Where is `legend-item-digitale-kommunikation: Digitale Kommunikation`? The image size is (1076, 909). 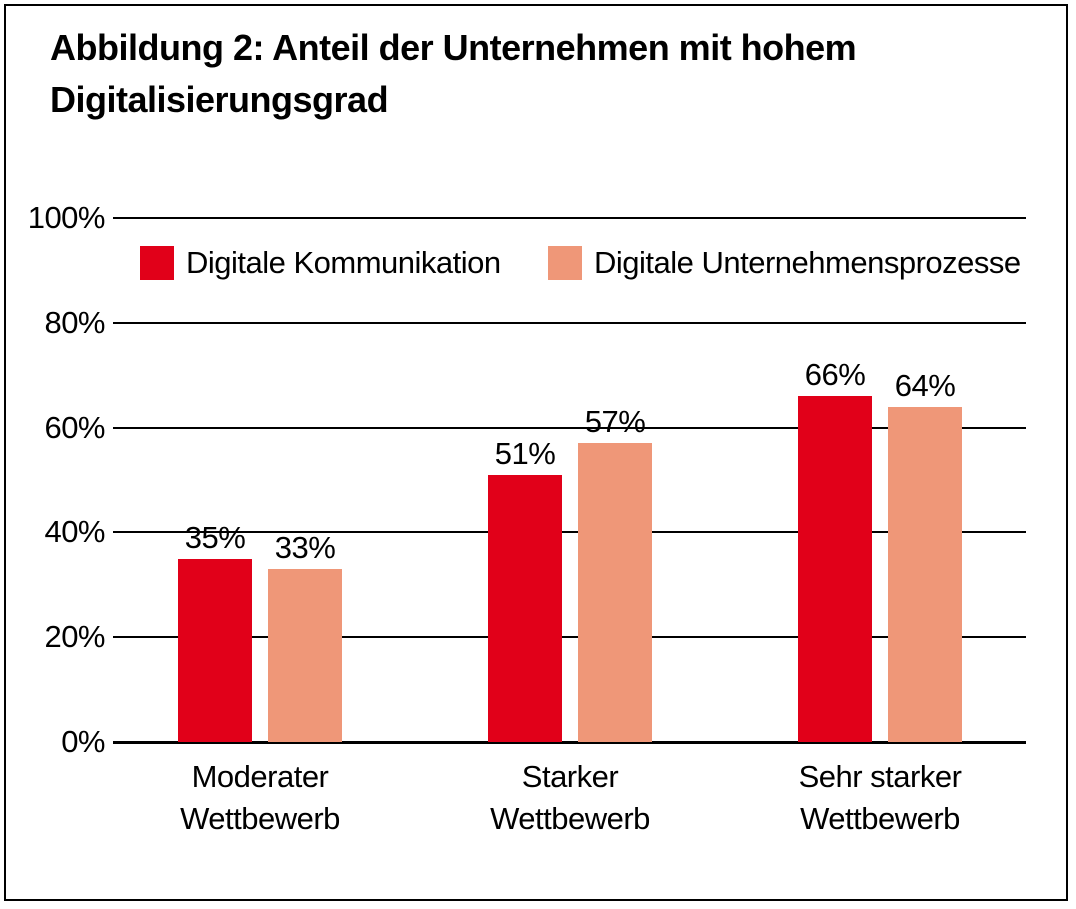
legend-item-digitale-kommunikation: Digitale Kommunikation is located at coordinates (320, 263).